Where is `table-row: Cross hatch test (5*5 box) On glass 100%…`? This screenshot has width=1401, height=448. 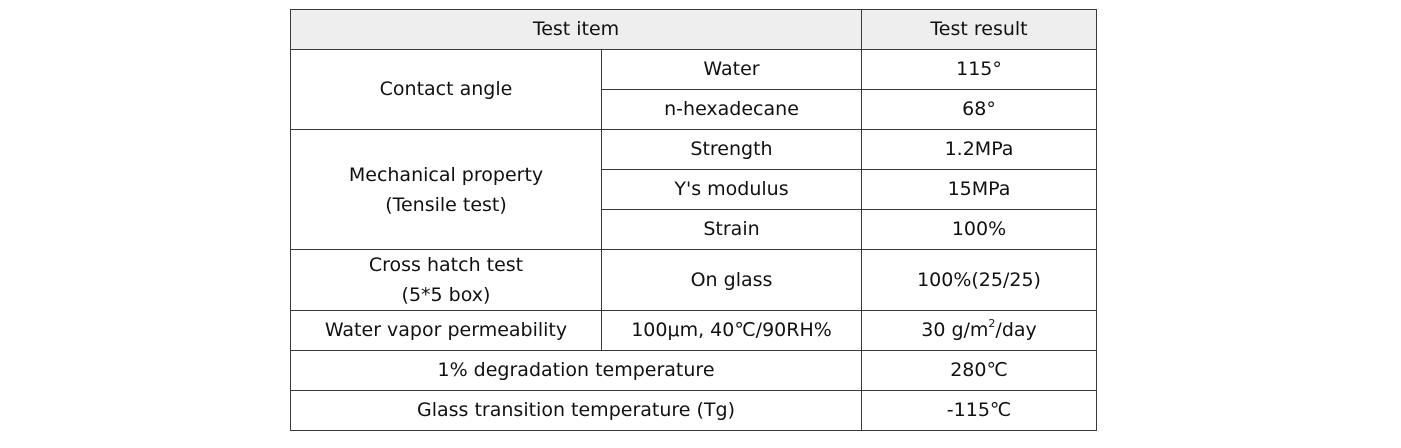 table-row: Cross hatch test (5*5 box) On glass 100%… is located at coordinates (694, 280).